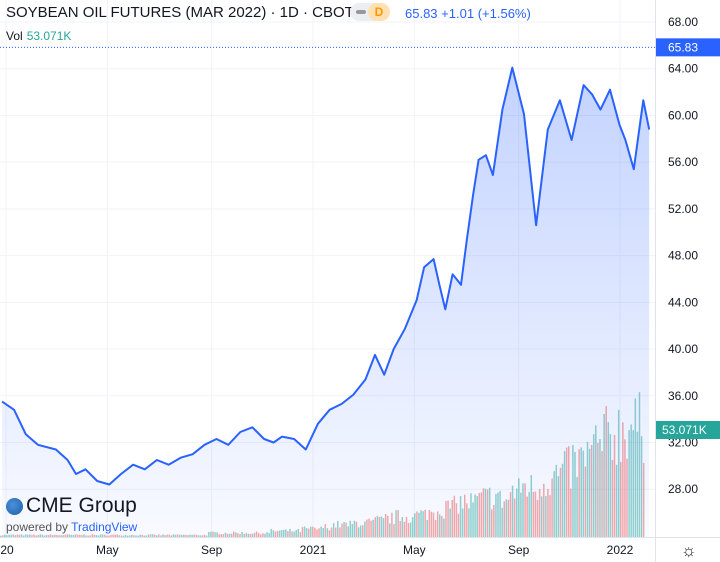 This screenshot has height=562, width=720. Describe the element at coordinates (81, 505) in the screenshot. I see `logo-text: CME Group` at that location.